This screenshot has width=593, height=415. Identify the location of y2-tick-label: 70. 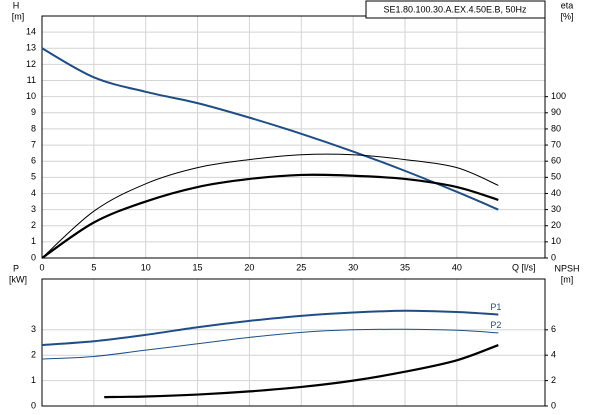
(556, 144).